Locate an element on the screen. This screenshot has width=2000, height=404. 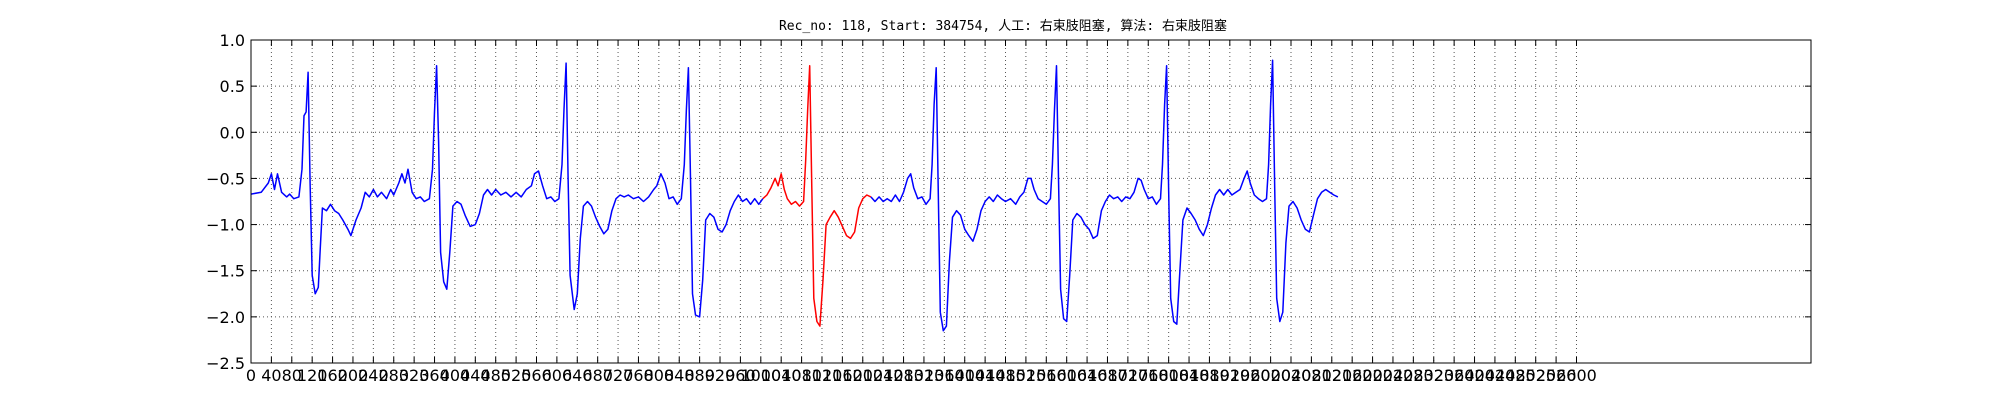
x-tick-label: 2560 is located at coordinates (1556, 375).